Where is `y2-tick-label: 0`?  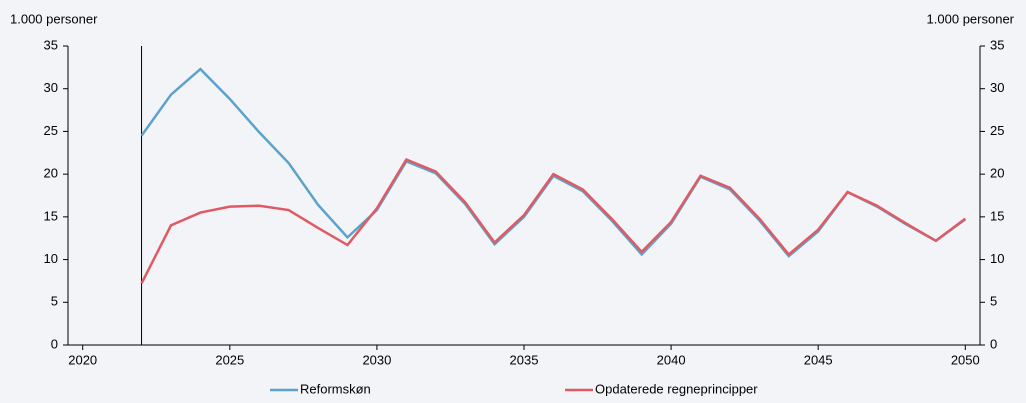
y2-tick-label: 0 is located at coordinates (993, 343).